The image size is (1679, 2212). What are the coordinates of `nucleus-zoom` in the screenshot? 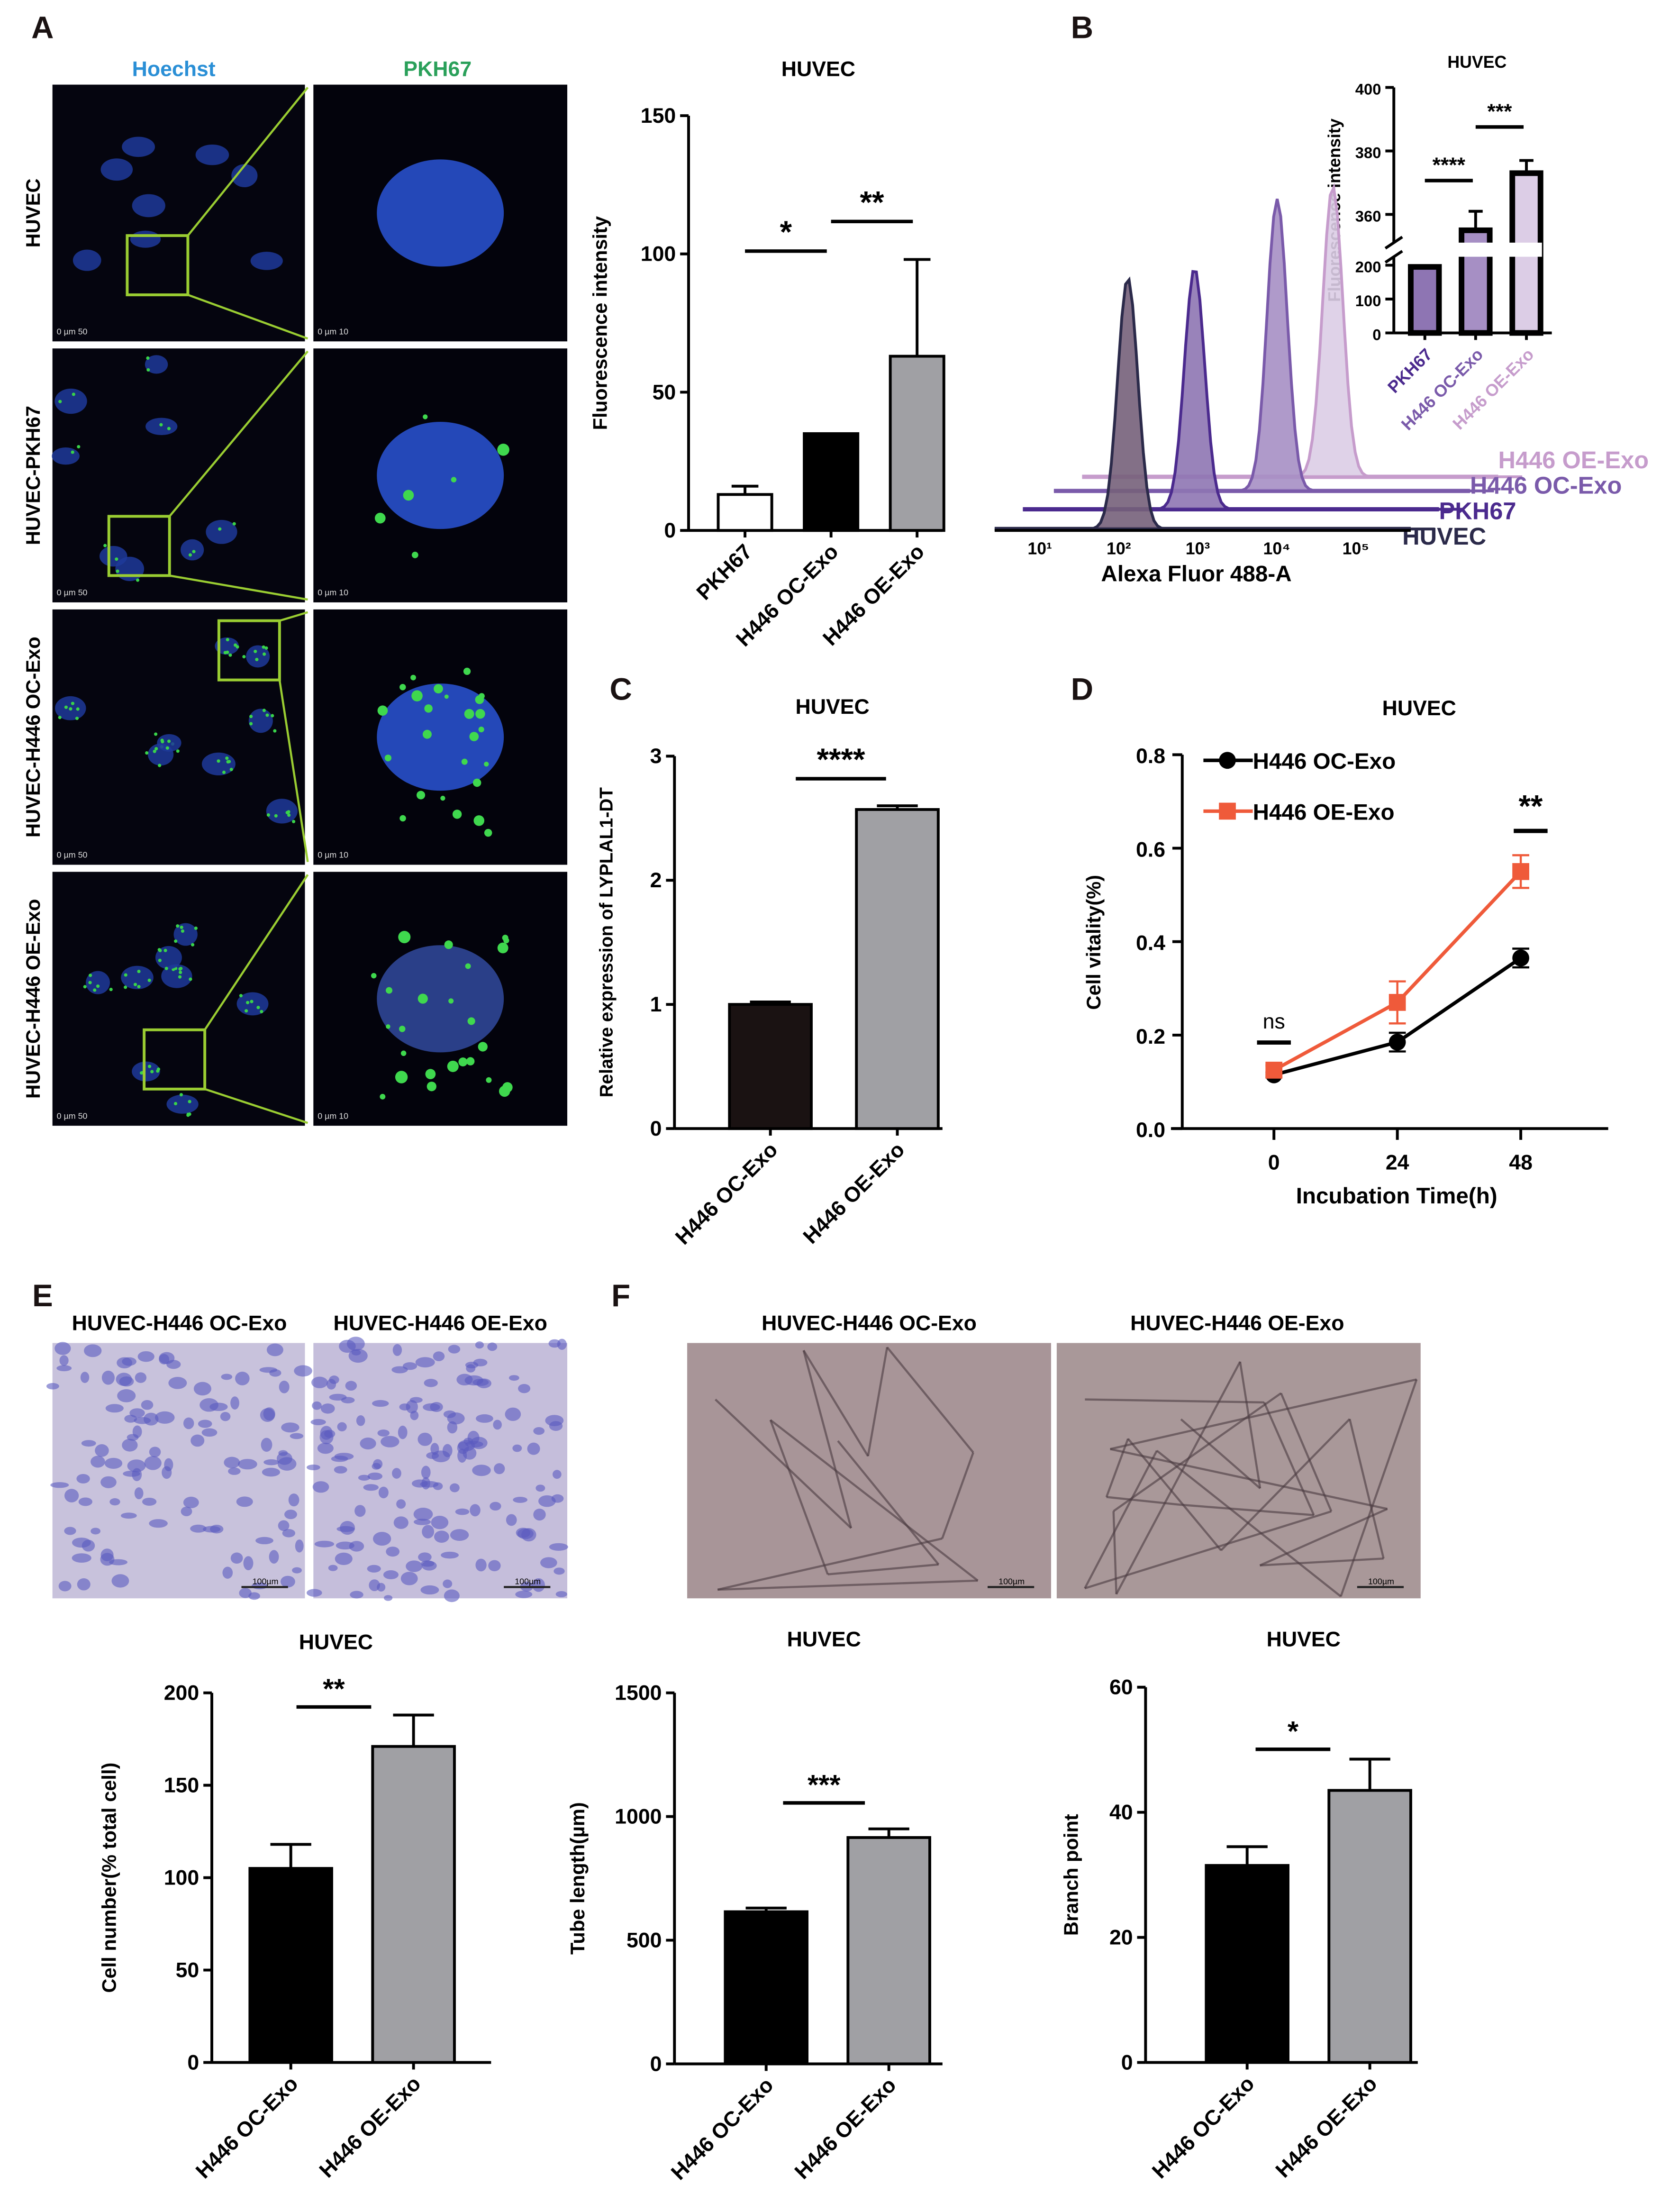 It's located at (441, 213).